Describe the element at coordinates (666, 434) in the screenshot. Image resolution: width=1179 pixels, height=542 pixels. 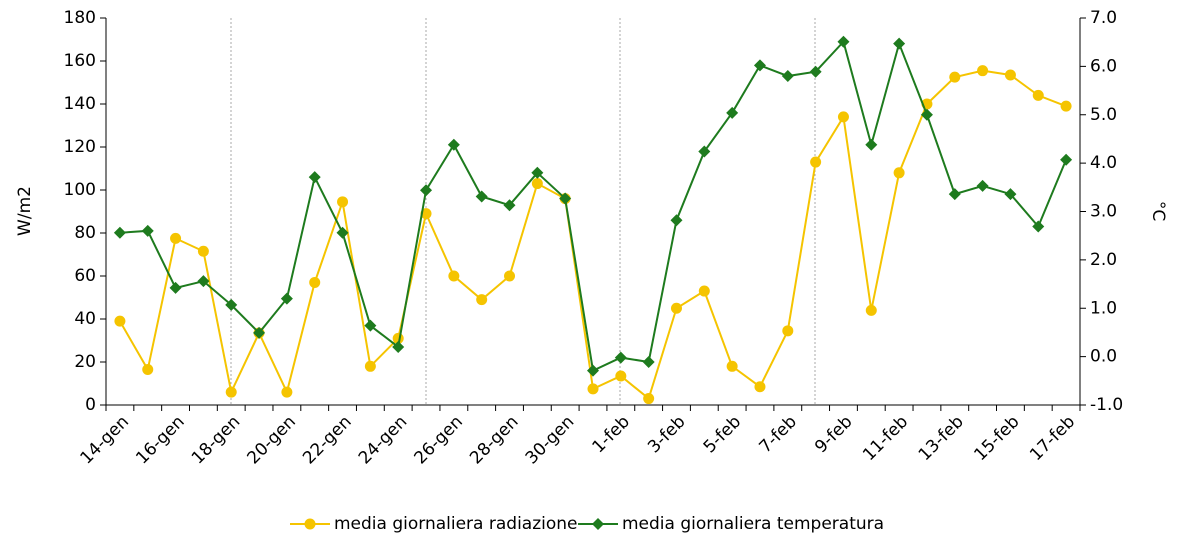
I see `x-tick-label: 3-feb` at that location.